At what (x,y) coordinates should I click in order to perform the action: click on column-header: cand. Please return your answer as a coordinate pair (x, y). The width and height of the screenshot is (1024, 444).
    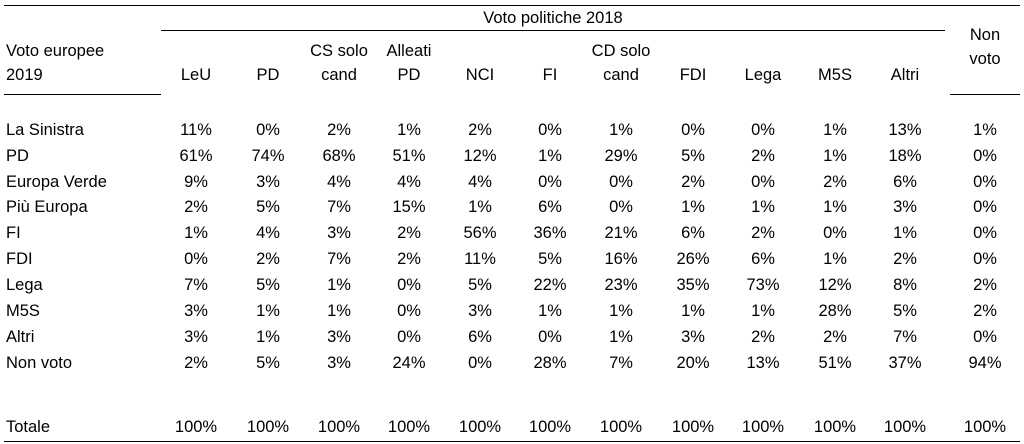
    Looking at the image, I should click on (621, 75).